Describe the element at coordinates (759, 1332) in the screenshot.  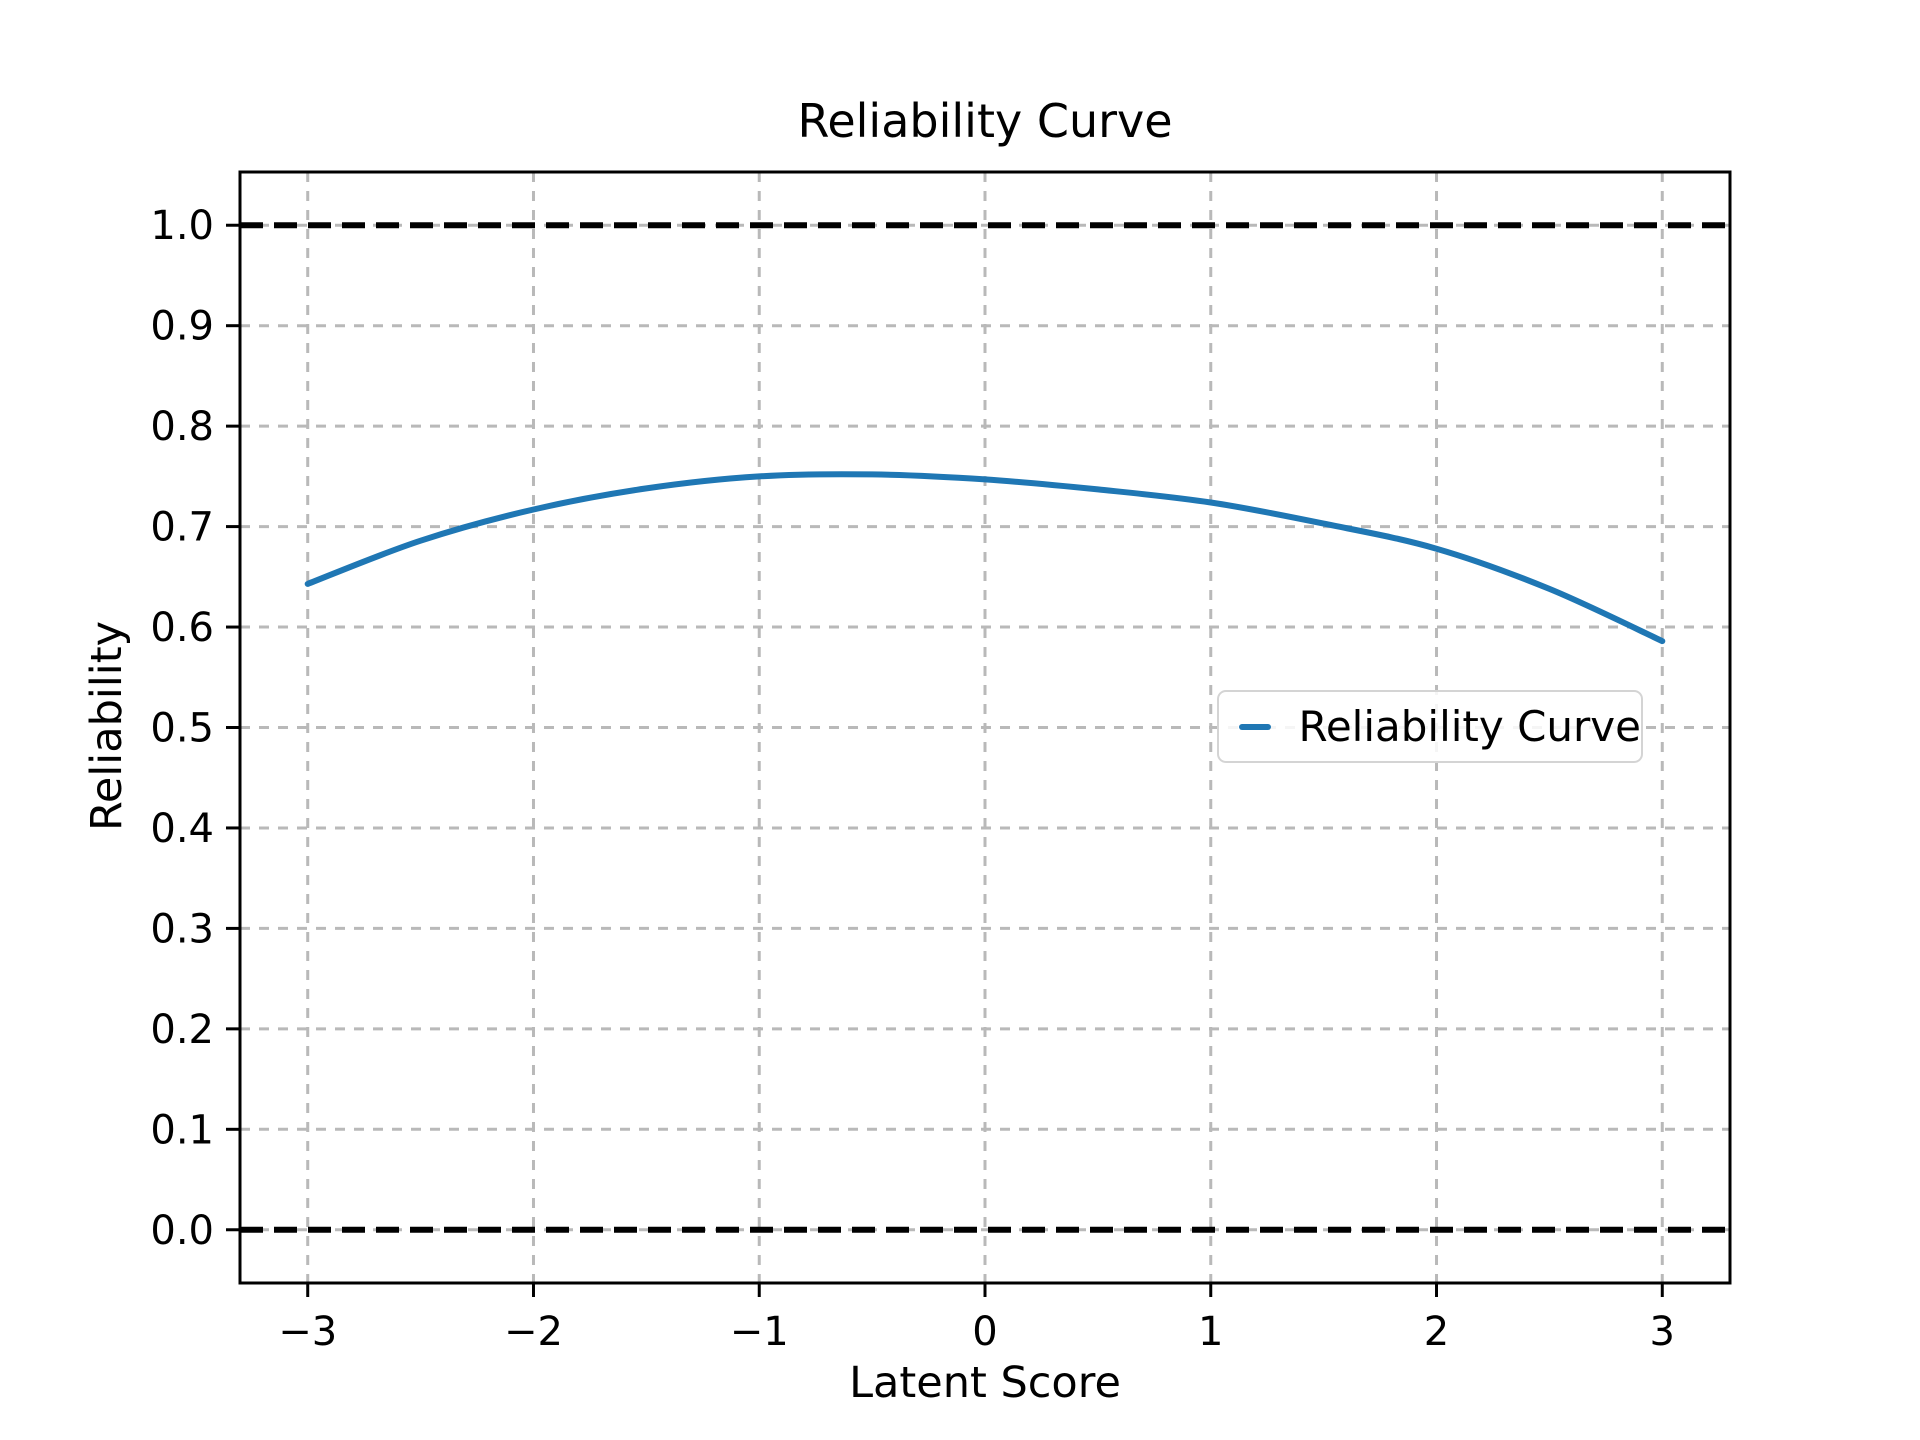
I see `x-tick-label: −1` at that location.